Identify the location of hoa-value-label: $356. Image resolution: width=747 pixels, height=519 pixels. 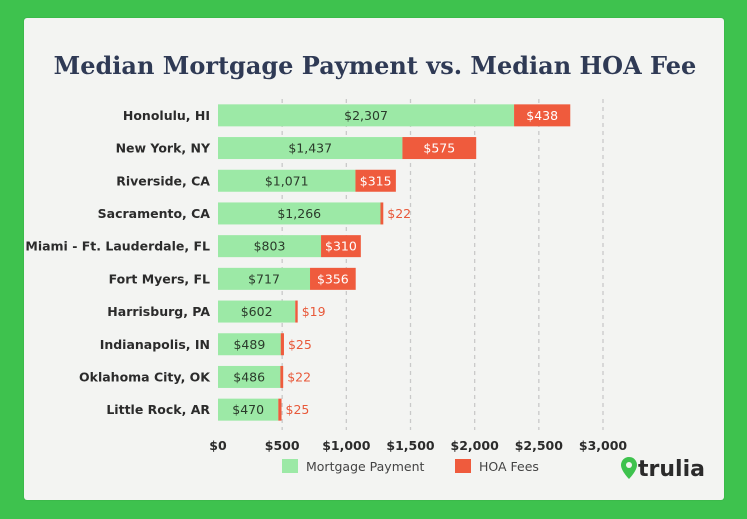
(333, 278).